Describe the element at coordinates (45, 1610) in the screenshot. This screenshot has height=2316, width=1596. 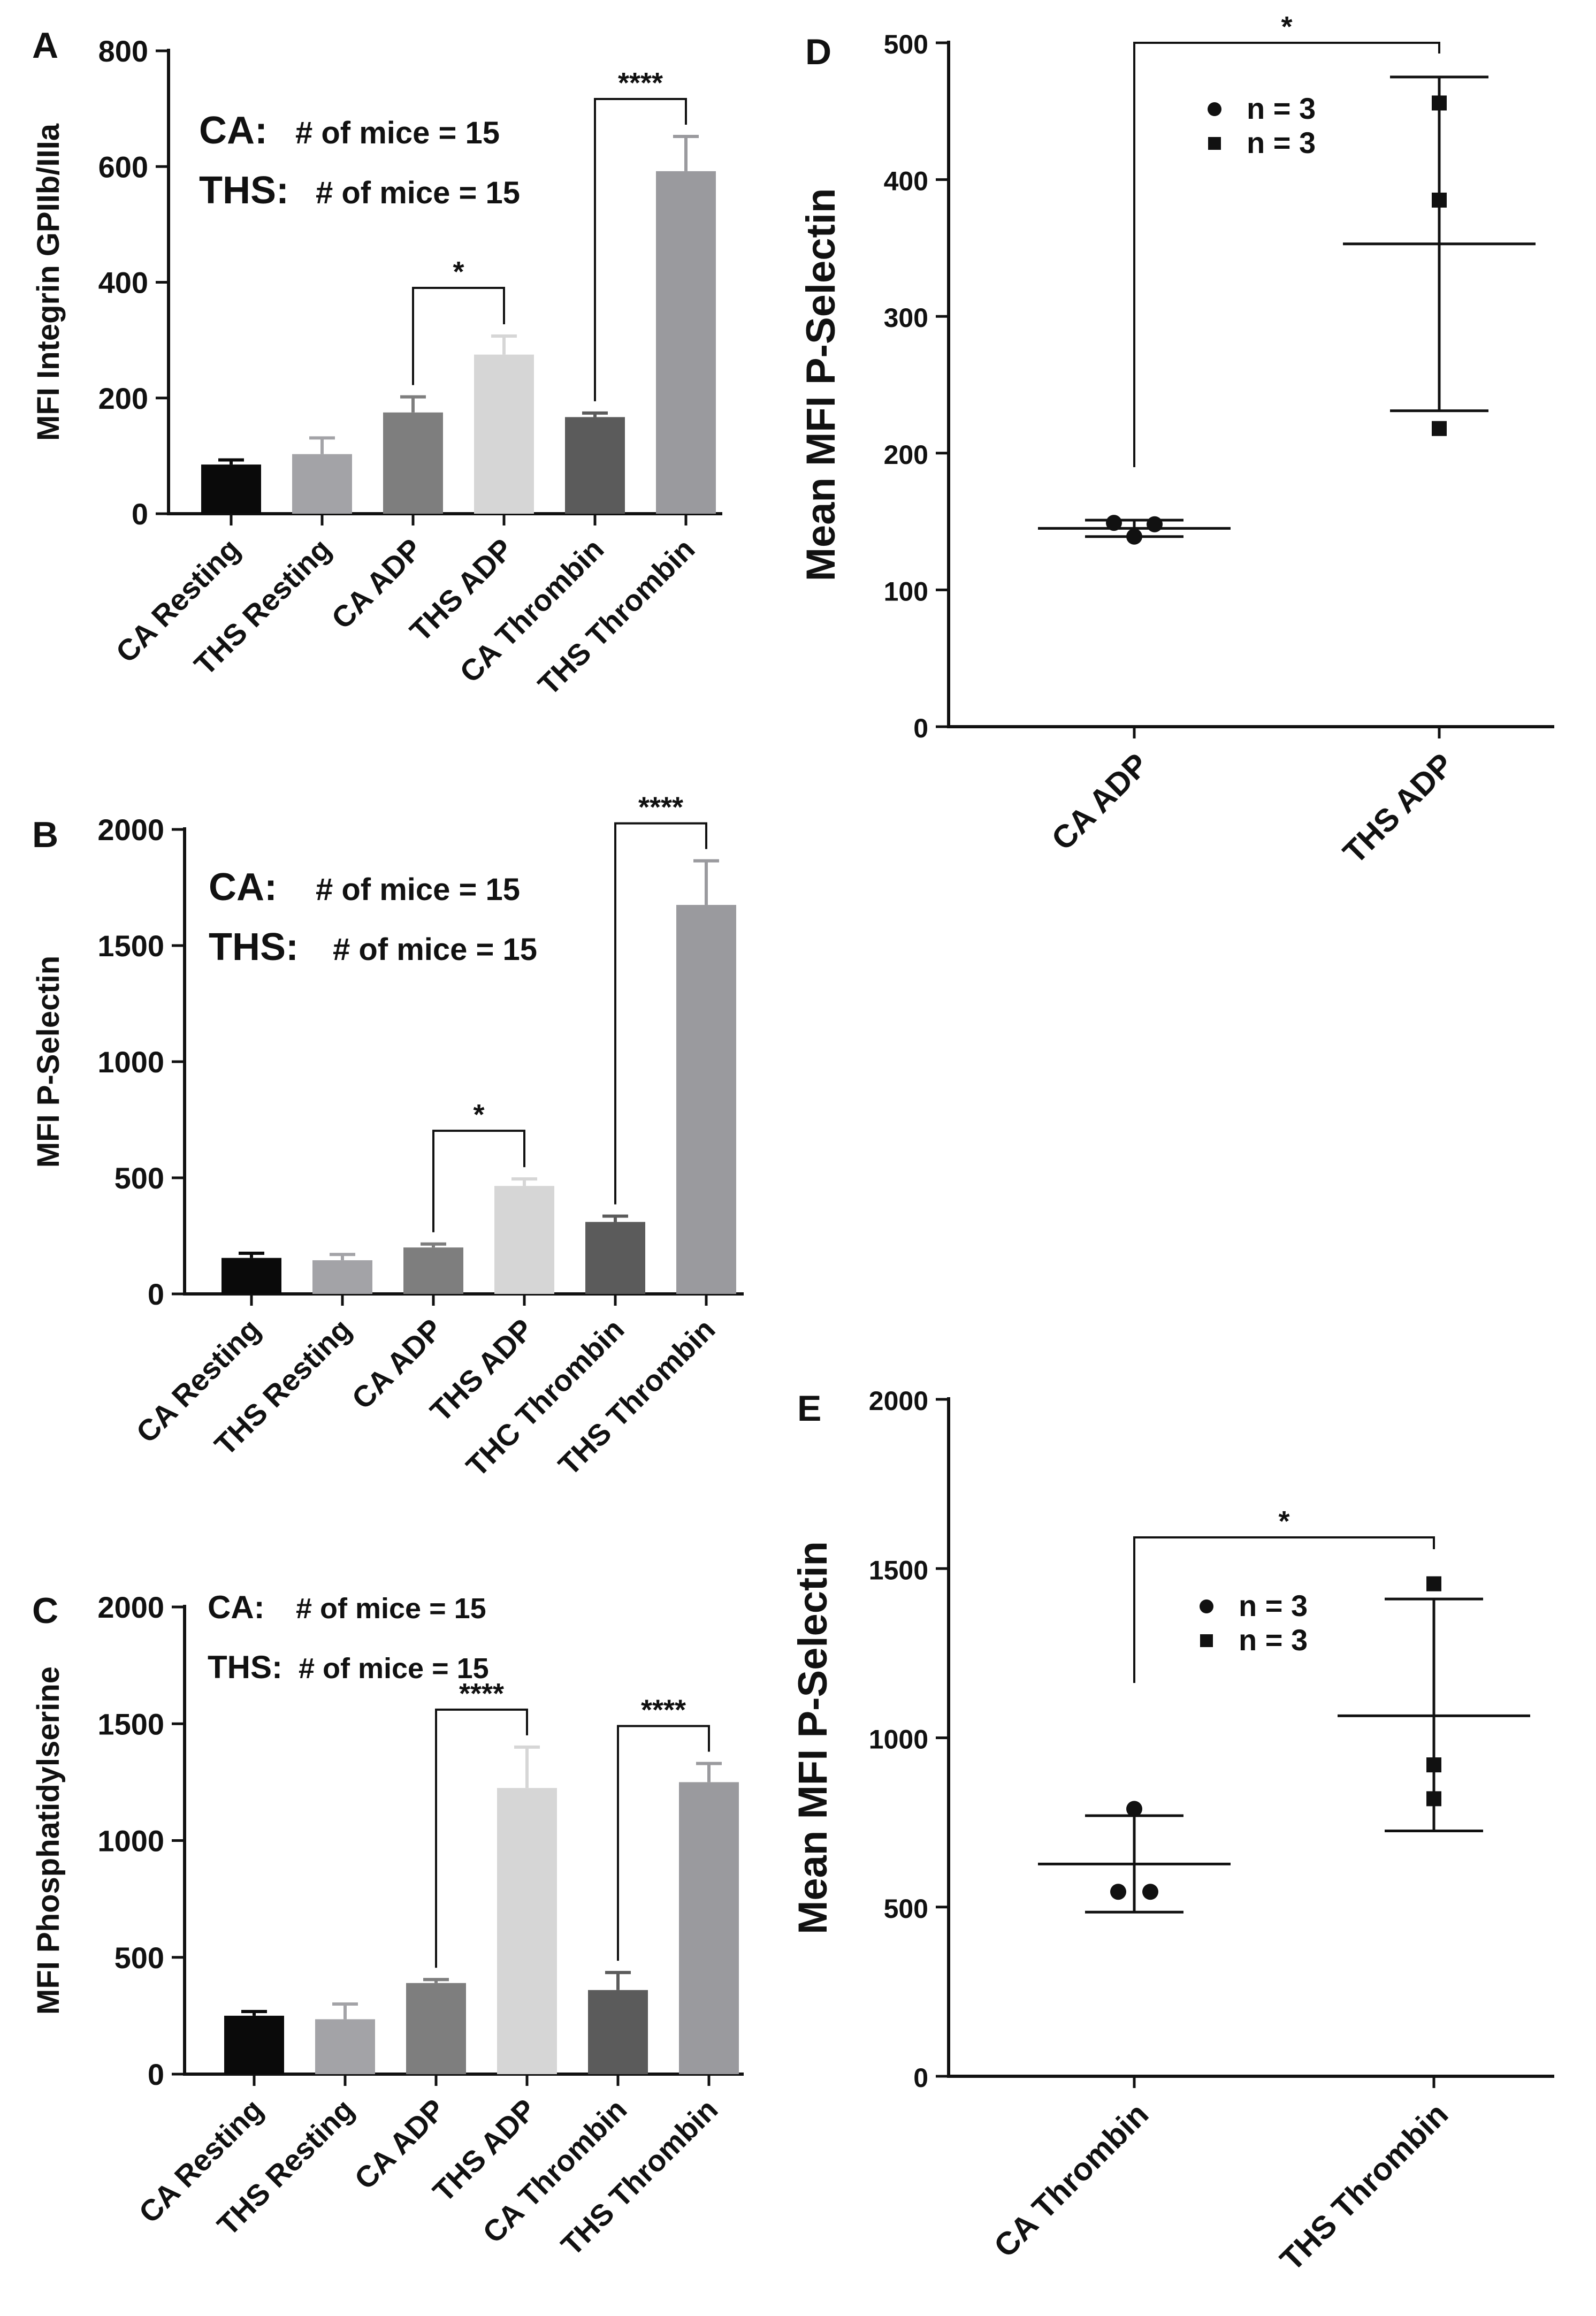
I see `panel-c-letter: C` at that location.